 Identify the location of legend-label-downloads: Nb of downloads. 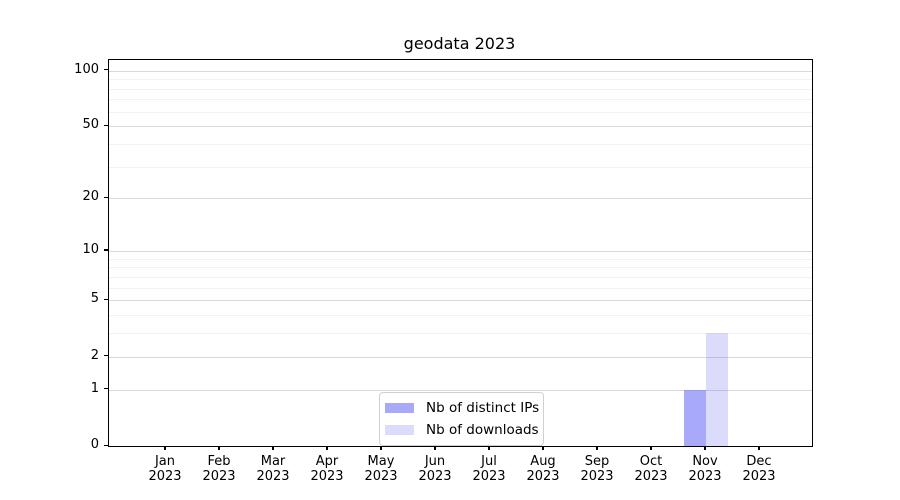
(482, 429).